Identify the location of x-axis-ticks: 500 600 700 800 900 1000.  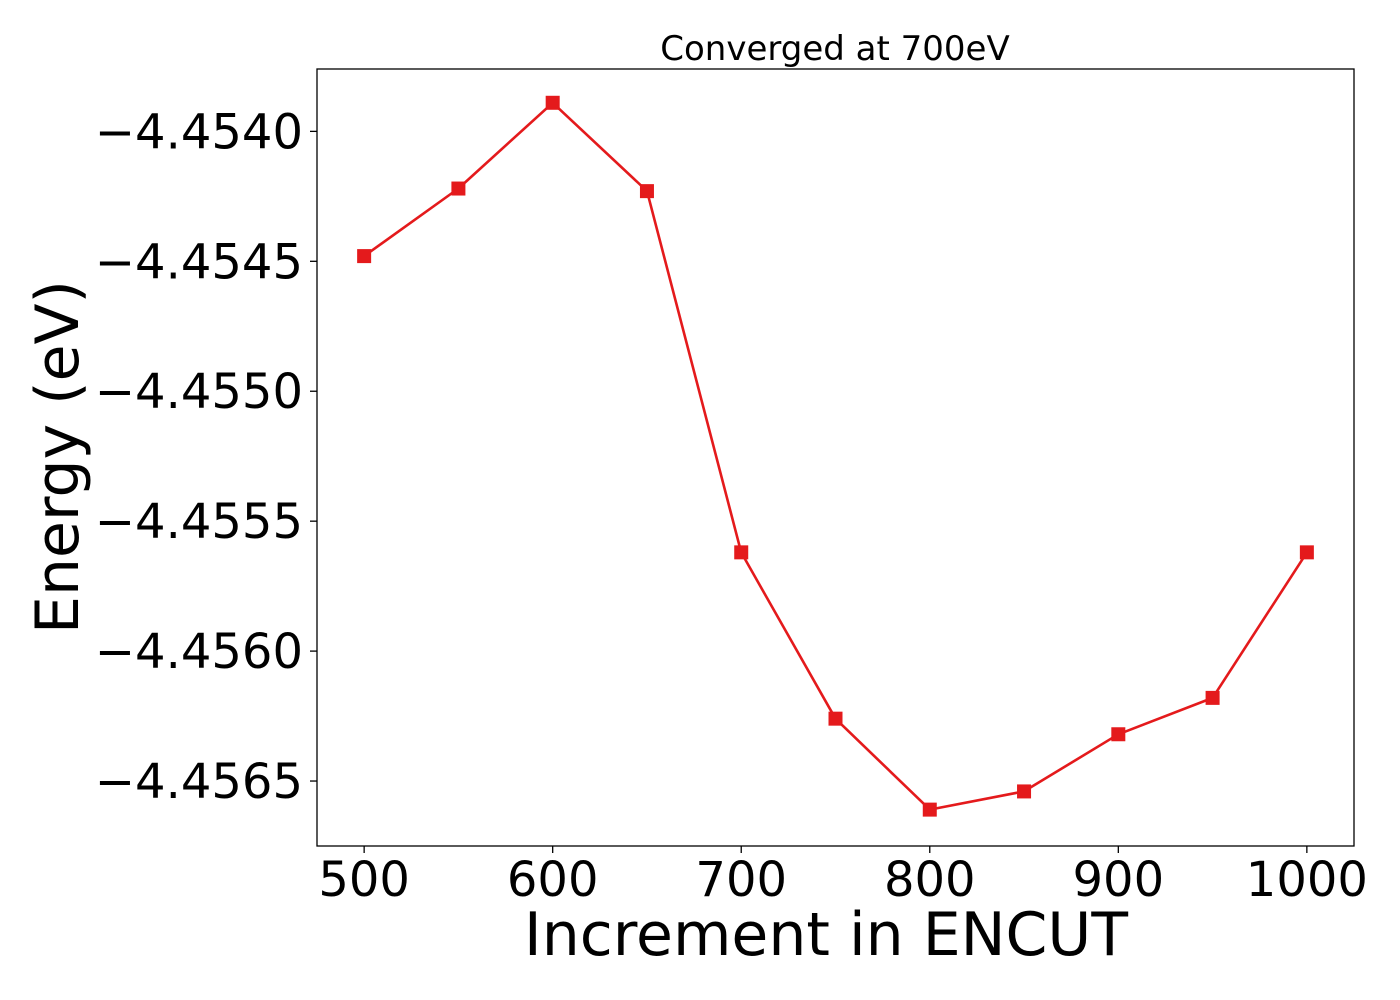
(843, 877).